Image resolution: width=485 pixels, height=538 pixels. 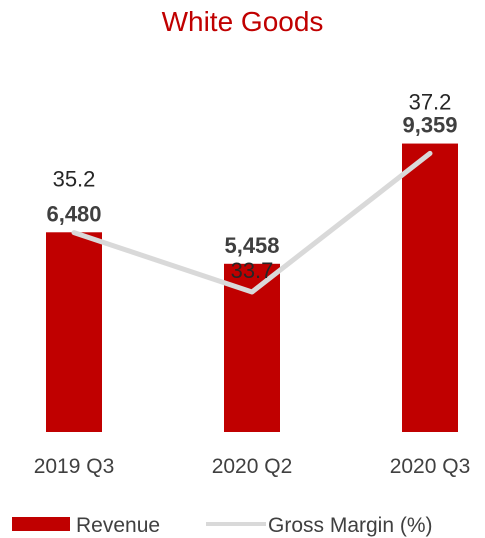 What do you see at coordinates (73, 213) in the screenshot?
I see `revenue-data-label: 6,480` at bounding box center [73, 213].